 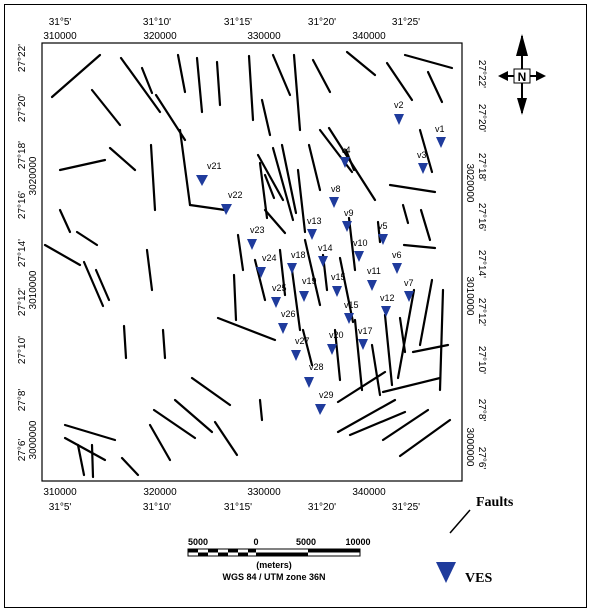 What do you see at coordinates (481, 458) in the screenshot?
I see `right-degree-label: 27°6'` at bounding box center [481, 458].